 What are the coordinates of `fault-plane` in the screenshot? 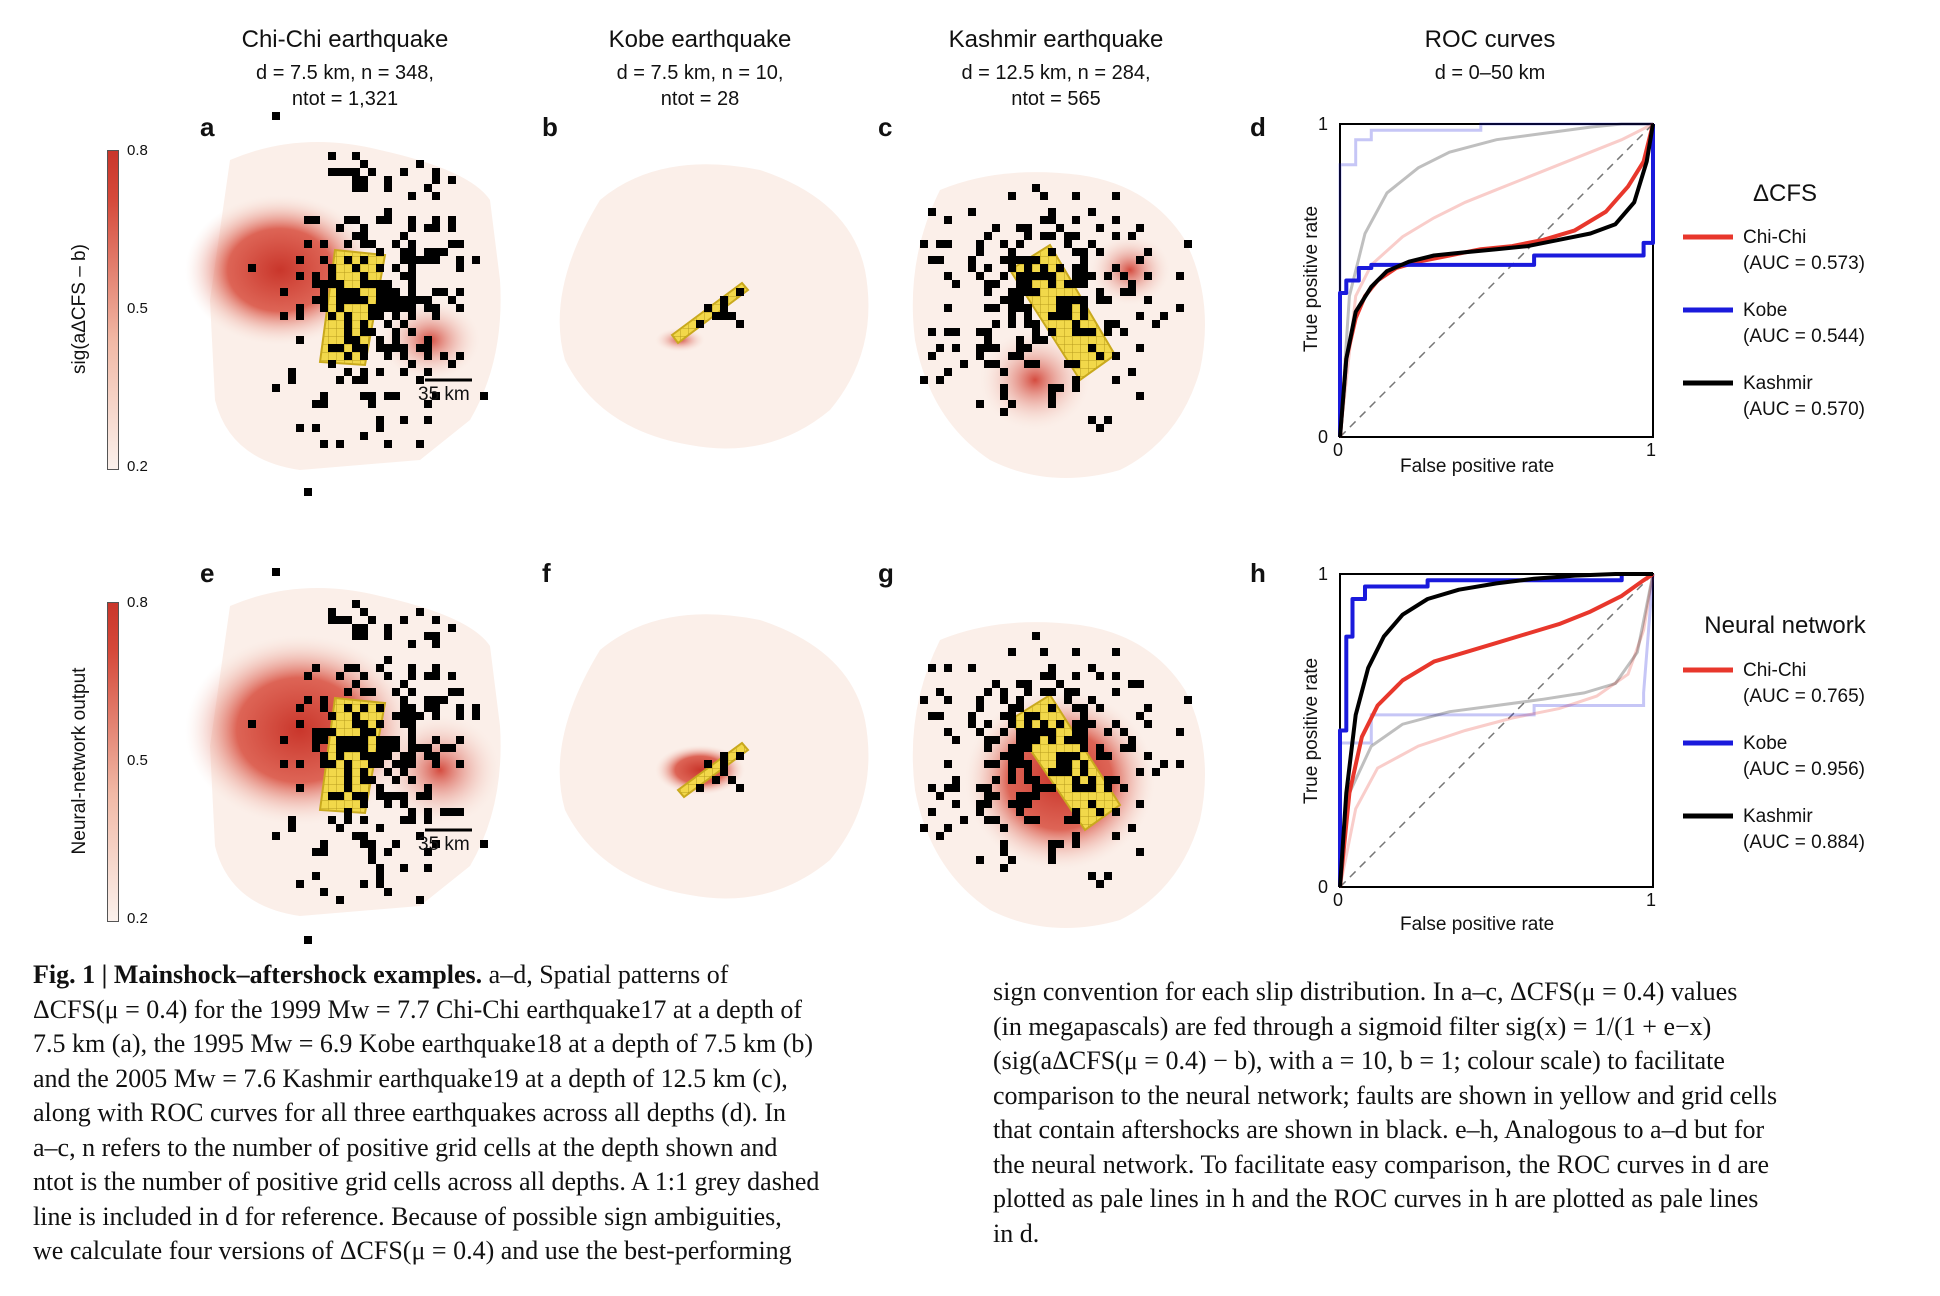 It's located at (710, 313).